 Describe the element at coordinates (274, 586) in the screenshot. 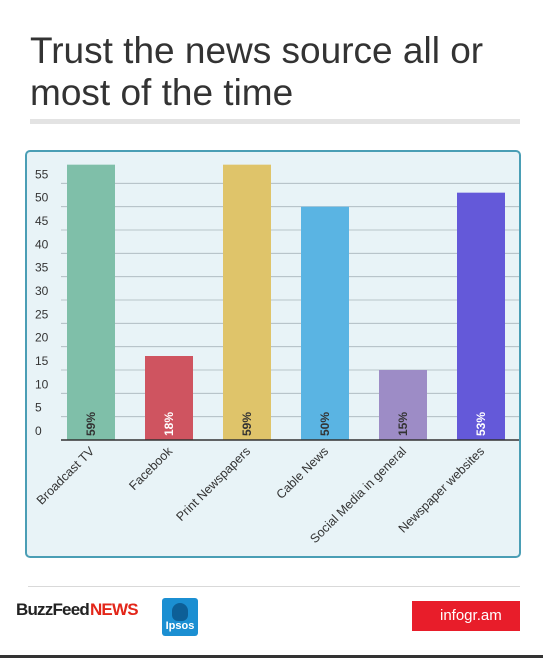

I see `footer-divider` at that location.